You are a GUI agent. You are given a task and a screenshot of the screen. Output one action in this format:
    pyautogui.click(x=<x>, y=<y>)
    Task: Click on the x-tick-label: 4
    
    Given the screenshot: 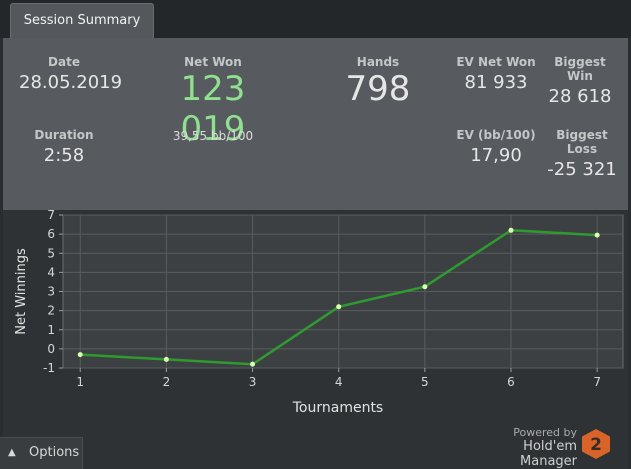 What is the action you would take?
    pyautogui.click(x=339, y=382)
    